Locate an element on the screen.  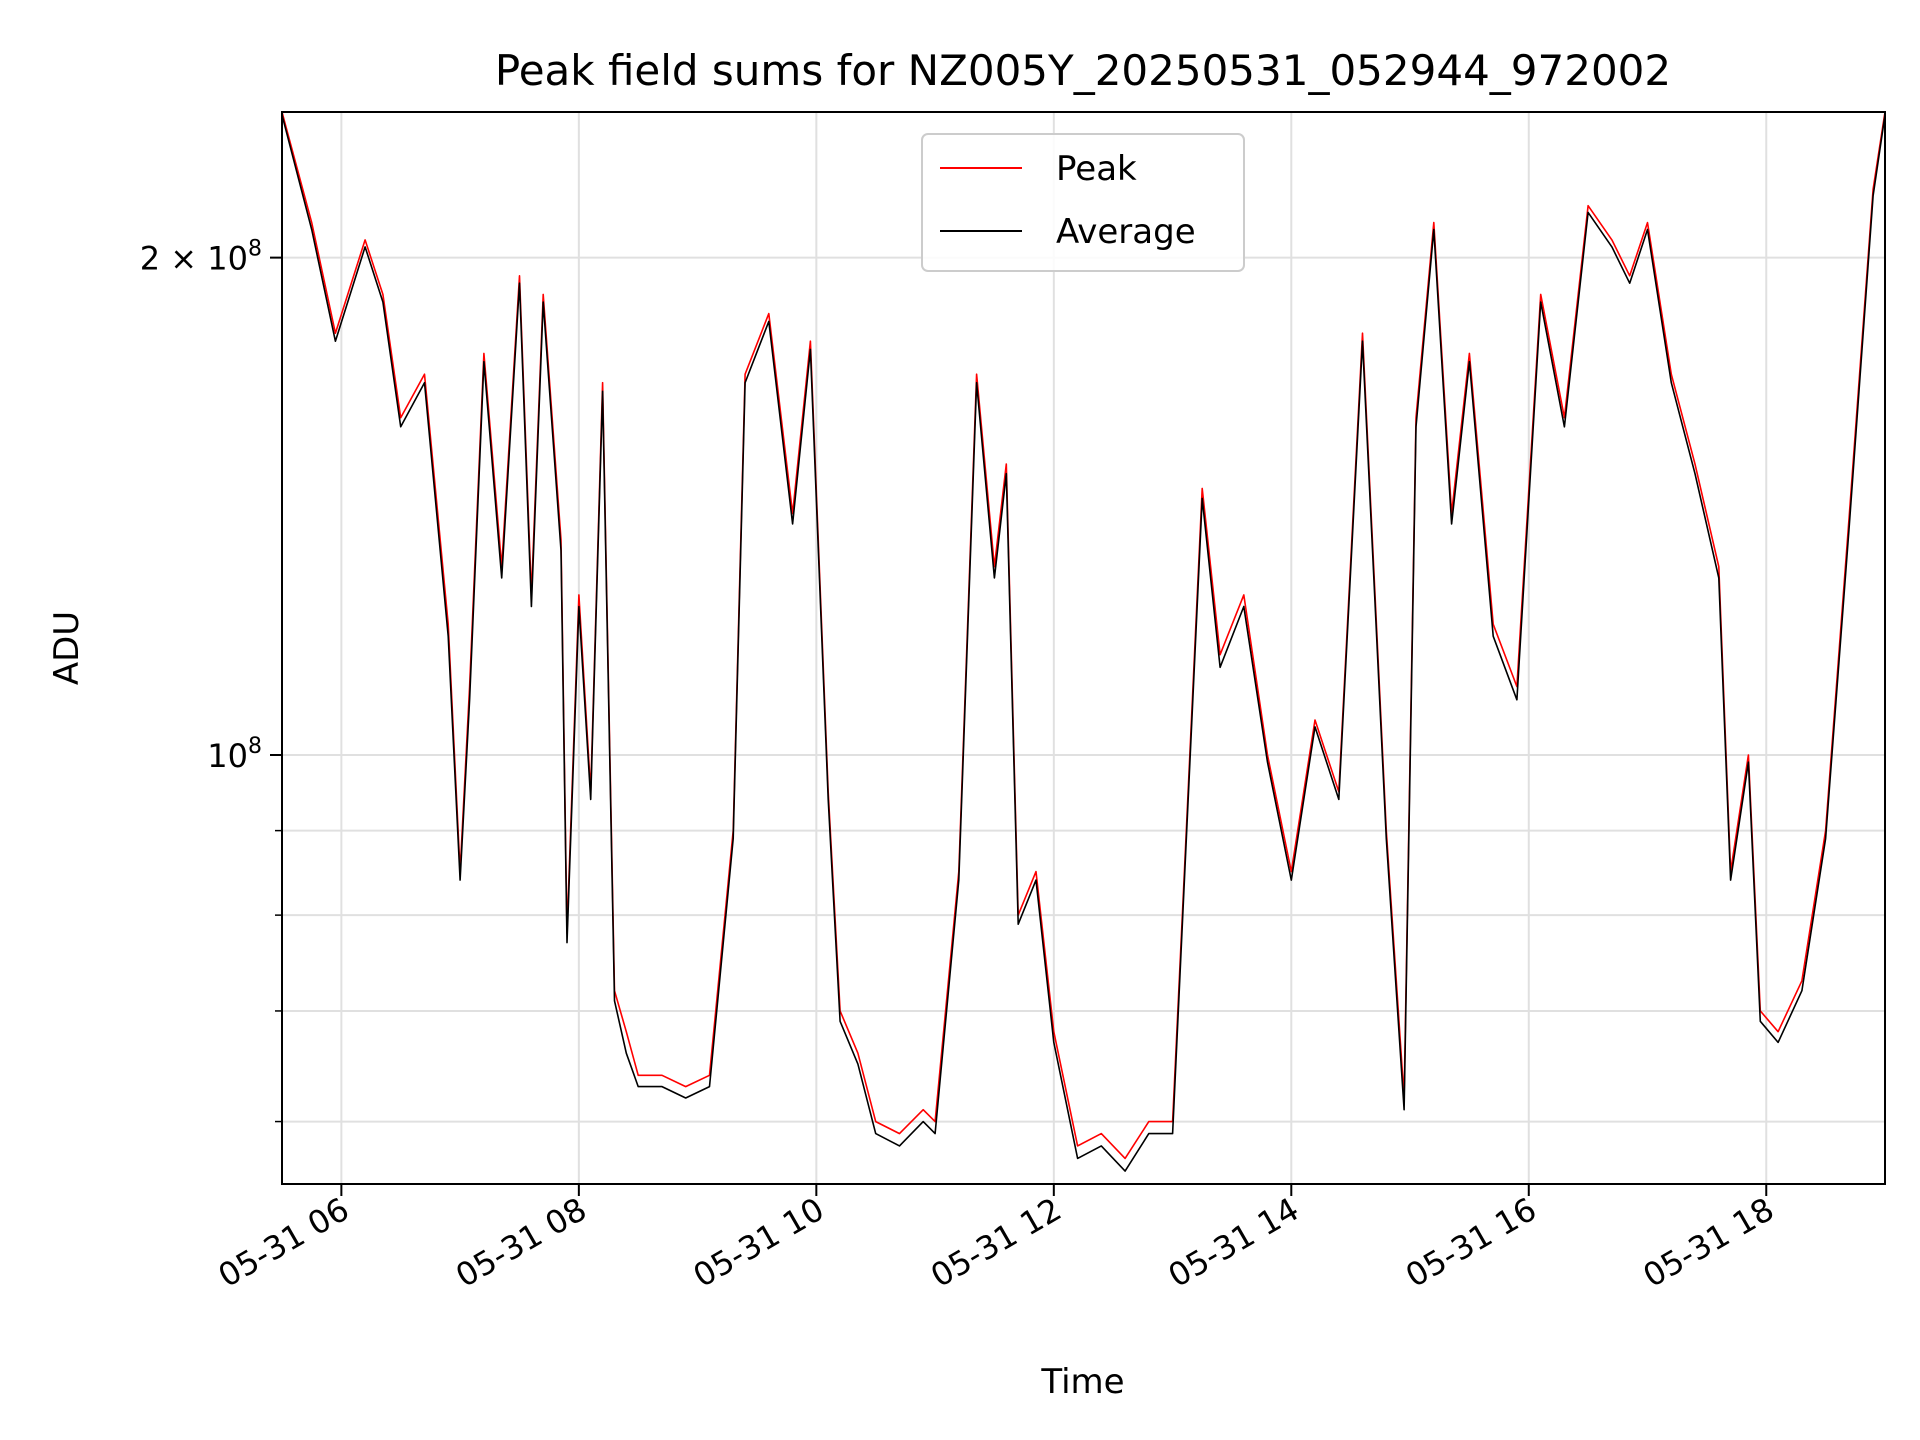
y-axis-label: ADU is located at coordinates (67, 648).